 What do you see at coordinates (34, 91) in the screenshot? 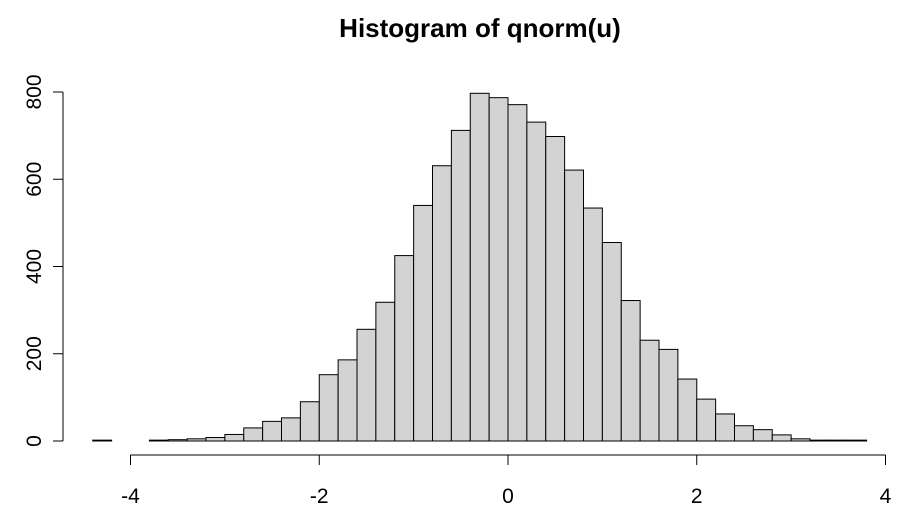
I see `y-tick-label: 800` at bounding box center [34, 91].